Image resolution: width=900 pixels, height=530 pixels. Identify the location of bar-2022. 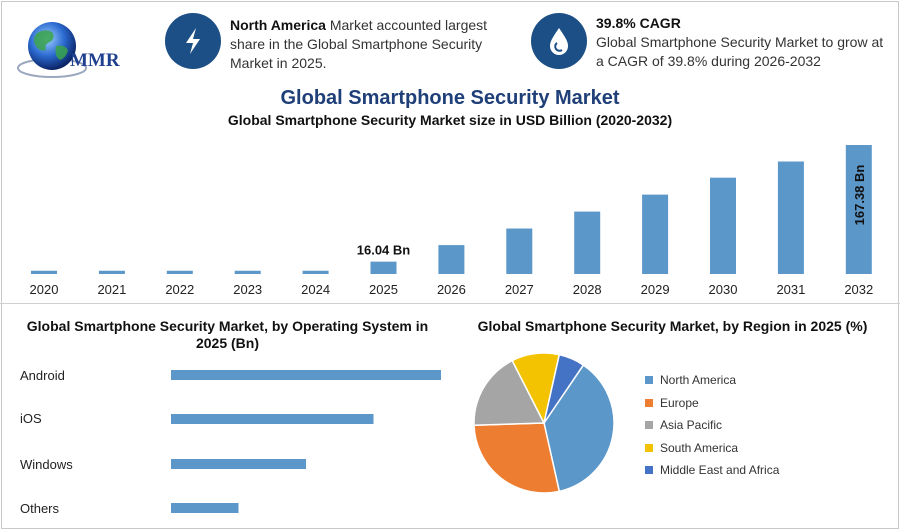
(179, 272).